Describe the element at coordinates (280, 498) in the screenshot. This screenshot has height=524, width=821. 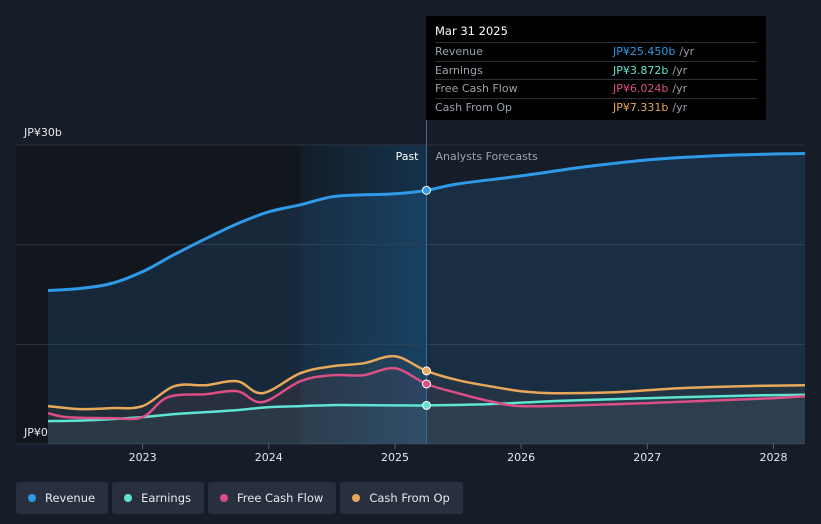
I see `legend-label: Free Cash Flow` at that location.